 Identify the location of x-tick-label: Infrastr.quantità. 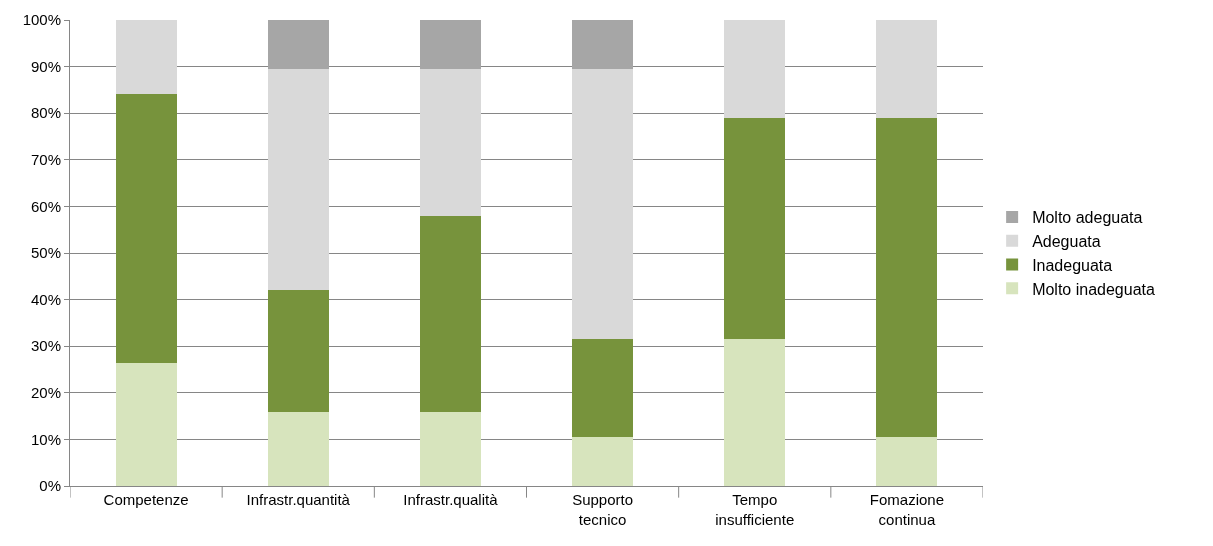
(298, 499).